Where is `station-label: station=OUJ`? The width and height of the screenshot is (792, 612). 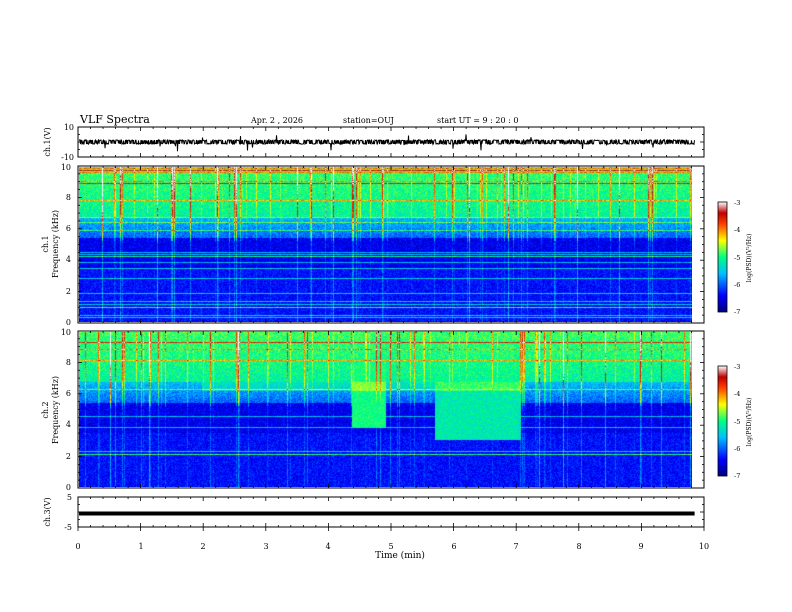 station-label: station=OUJ is located at coordinates (368, 120).